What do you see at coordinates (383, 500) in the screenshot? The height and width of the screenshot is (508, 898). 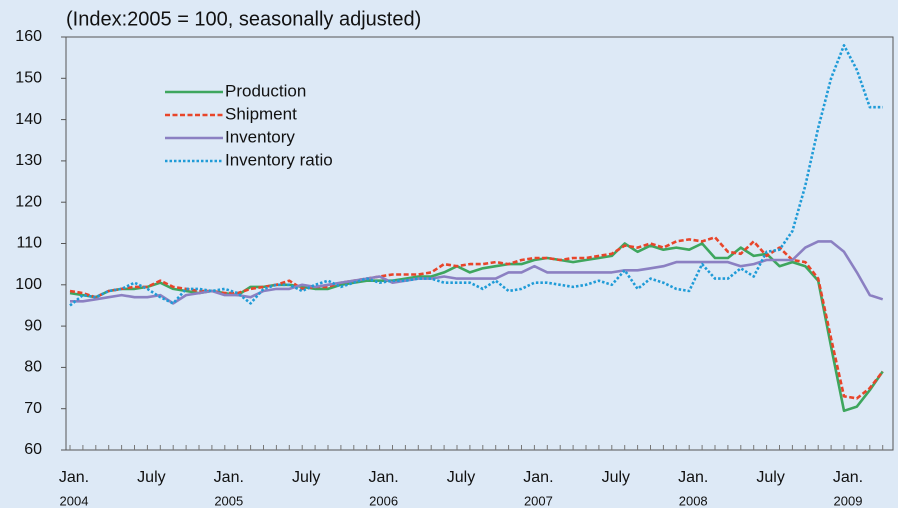 I see `year-label: 2006` at bounding box center [383, 500].